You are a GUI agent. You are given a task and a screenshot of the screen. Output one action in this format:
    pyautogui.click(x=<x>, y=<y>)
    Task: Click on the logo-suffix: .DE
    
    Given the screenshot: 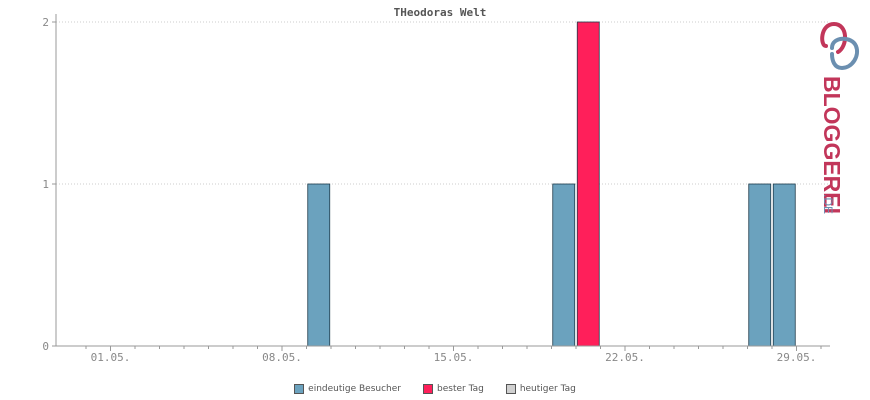 What is the action you would take?
    pyautogui.click(x=828, y=204)
    